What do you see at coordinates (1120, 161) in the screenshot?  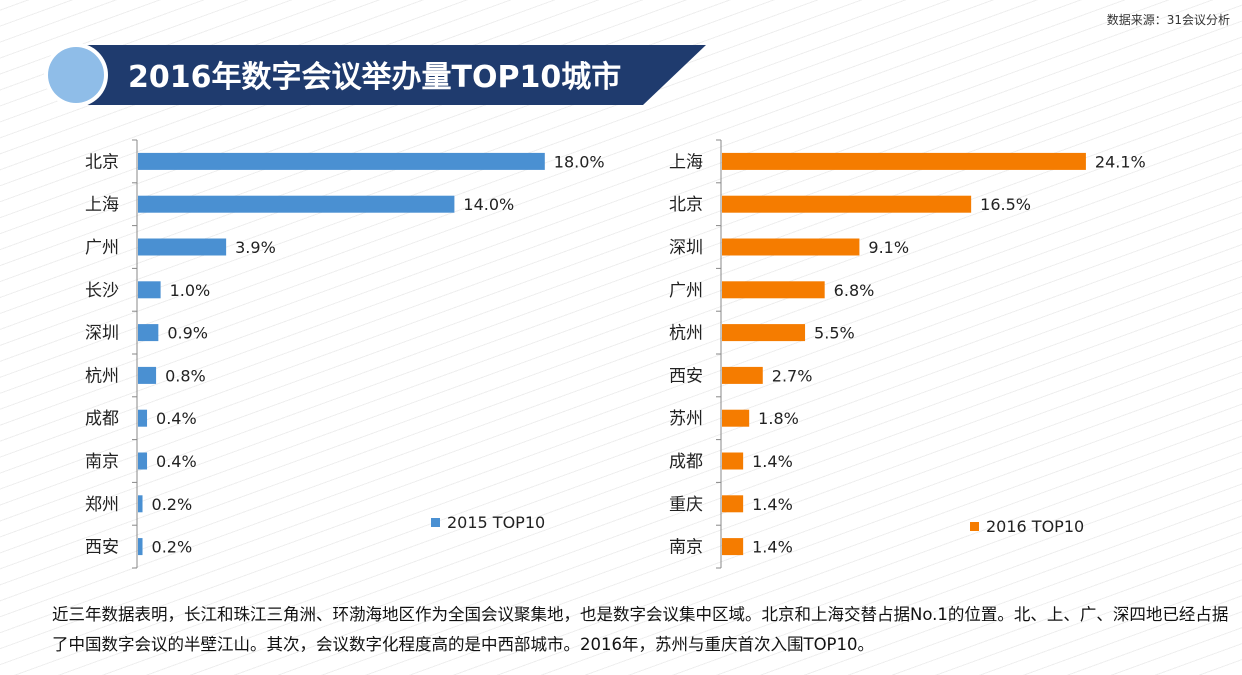 I see `bar2016-value-label: 24.1%` at bounding box center [1120, 161].